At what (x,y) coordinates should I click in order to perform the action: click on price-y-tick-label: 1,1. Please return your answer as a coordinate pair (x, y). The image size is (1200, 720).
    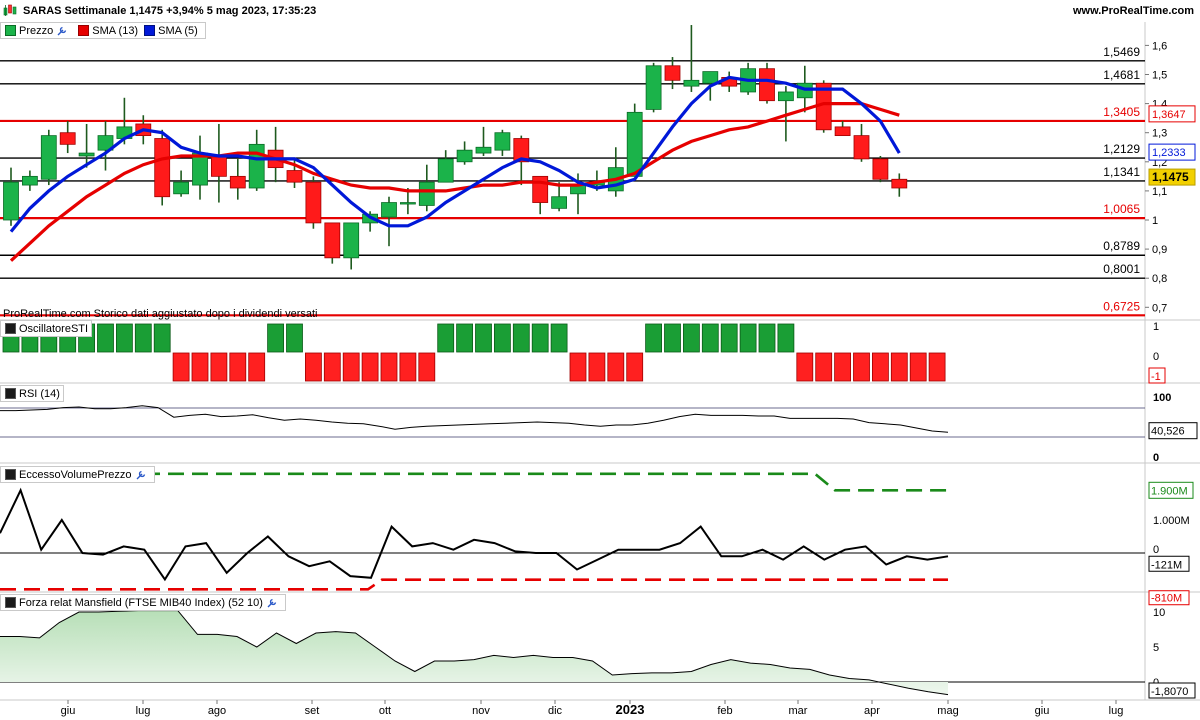
    Looking at the image, I should click on (1159, 192).